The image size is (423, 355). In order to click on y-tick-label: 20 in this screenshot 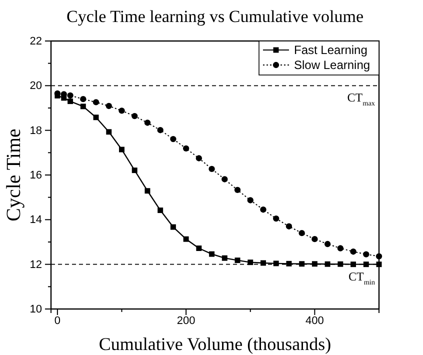, I will do `click(36, 86)`.